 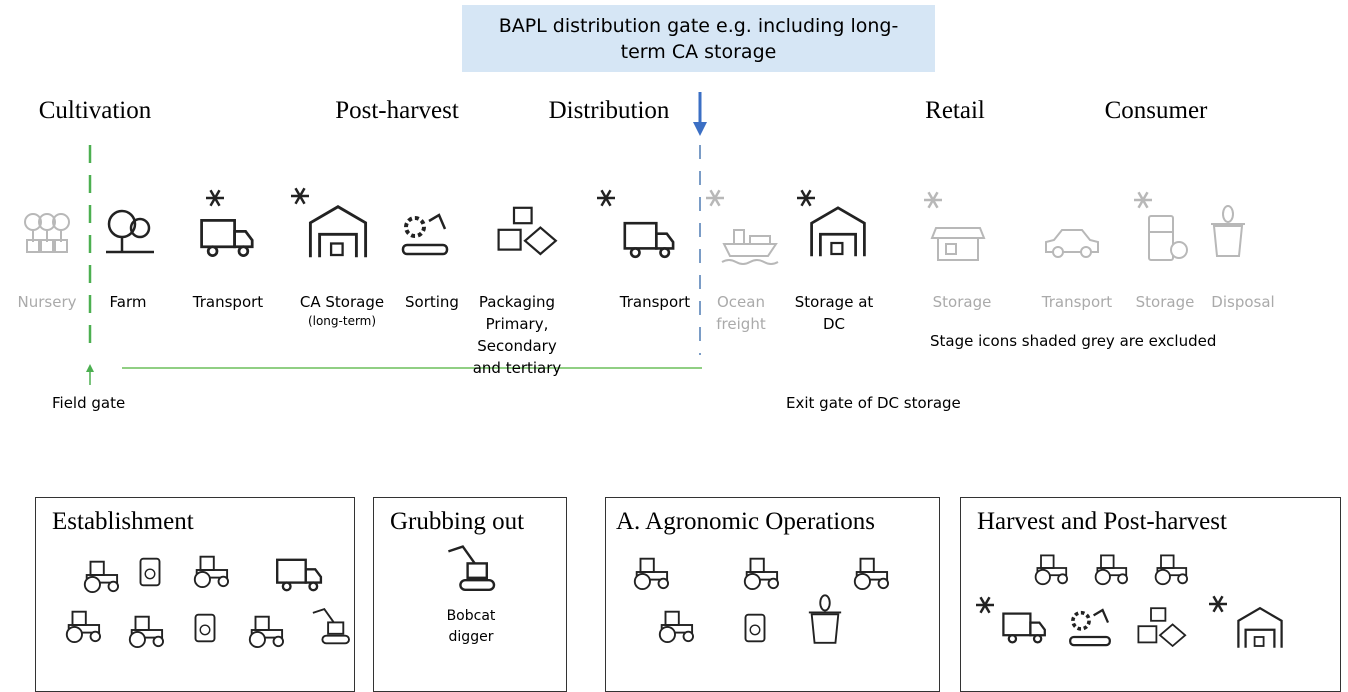 What do you see at coordinates (89, 403) in the screenshot?
I see `field-gate-label: Field gate` at bounding box center [89, 403].